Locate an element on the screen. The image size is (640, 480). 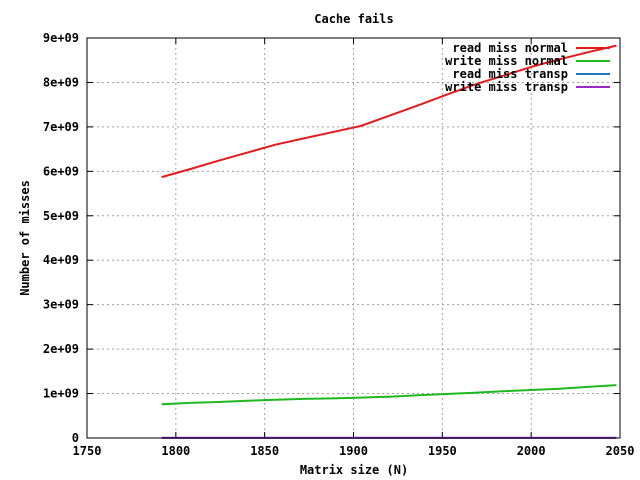
chart-title: Cache fails is located at coordinates (353, 19).